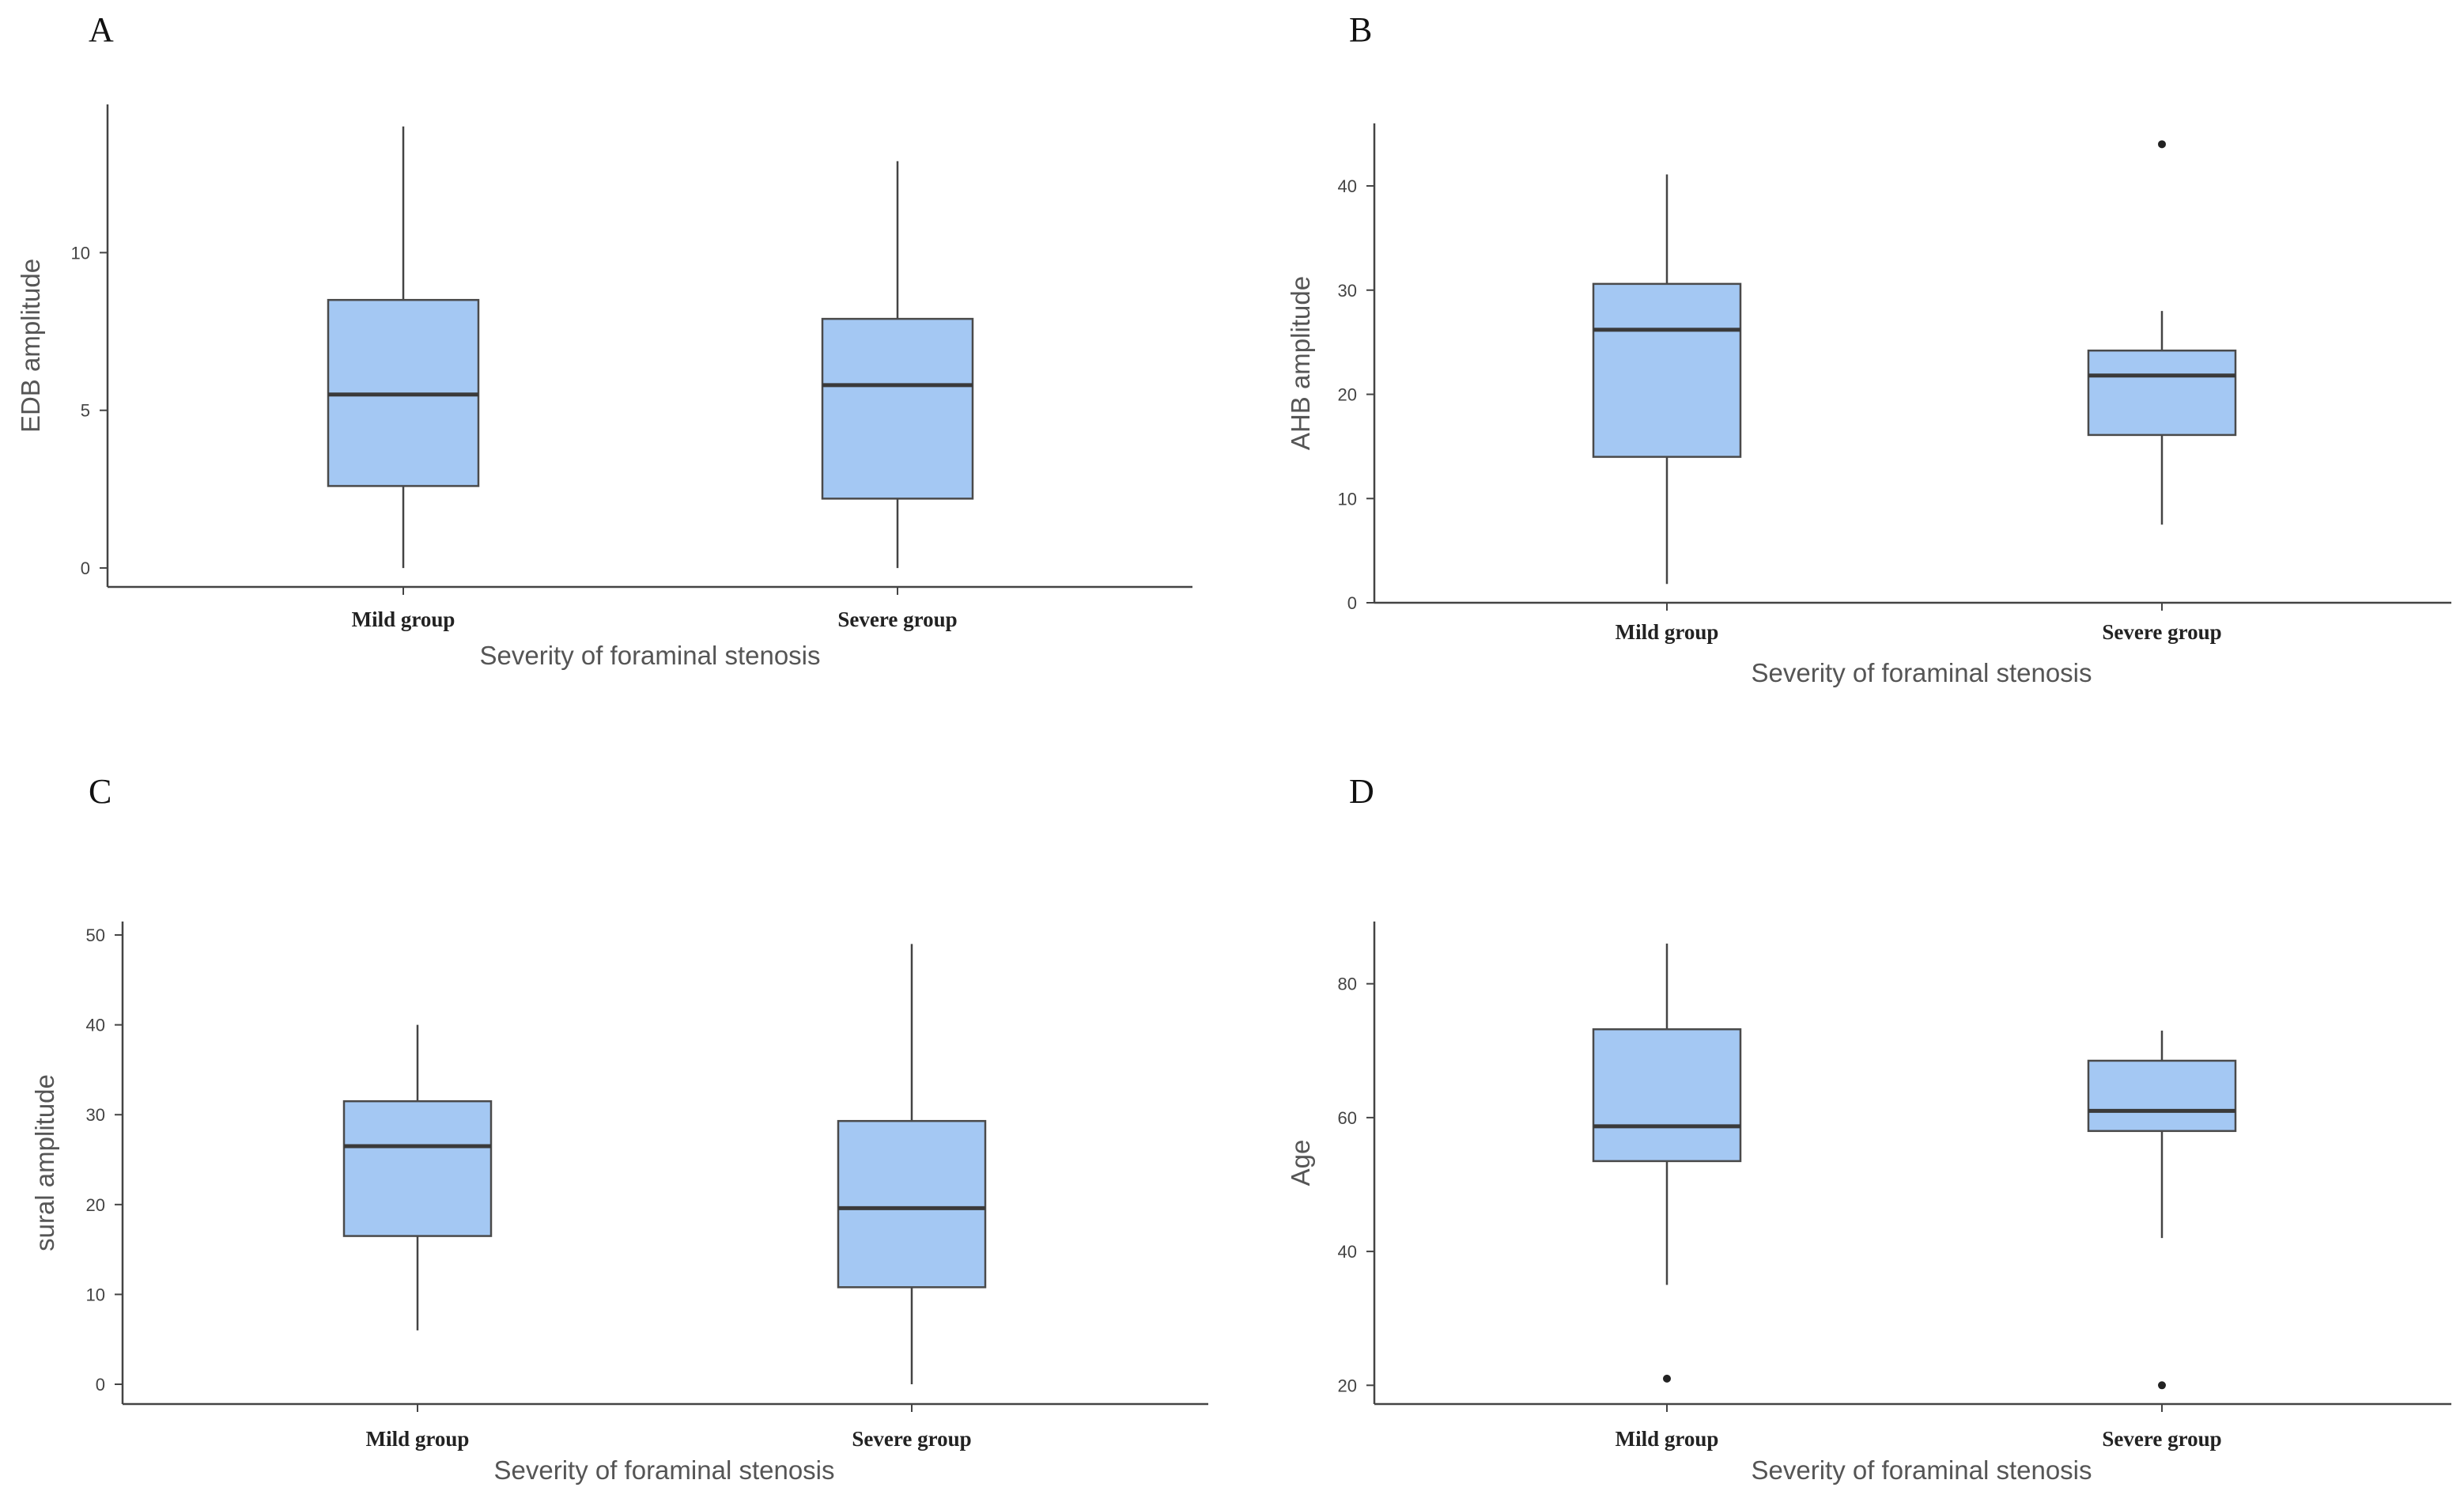 Image resolution: width=2464 pixels, height=1495 pixels. What do you see at coordinates (44, 1162) in the screenshot?
I see `y-axis-title: sural amplitude` at bounding box center [44, 1162].